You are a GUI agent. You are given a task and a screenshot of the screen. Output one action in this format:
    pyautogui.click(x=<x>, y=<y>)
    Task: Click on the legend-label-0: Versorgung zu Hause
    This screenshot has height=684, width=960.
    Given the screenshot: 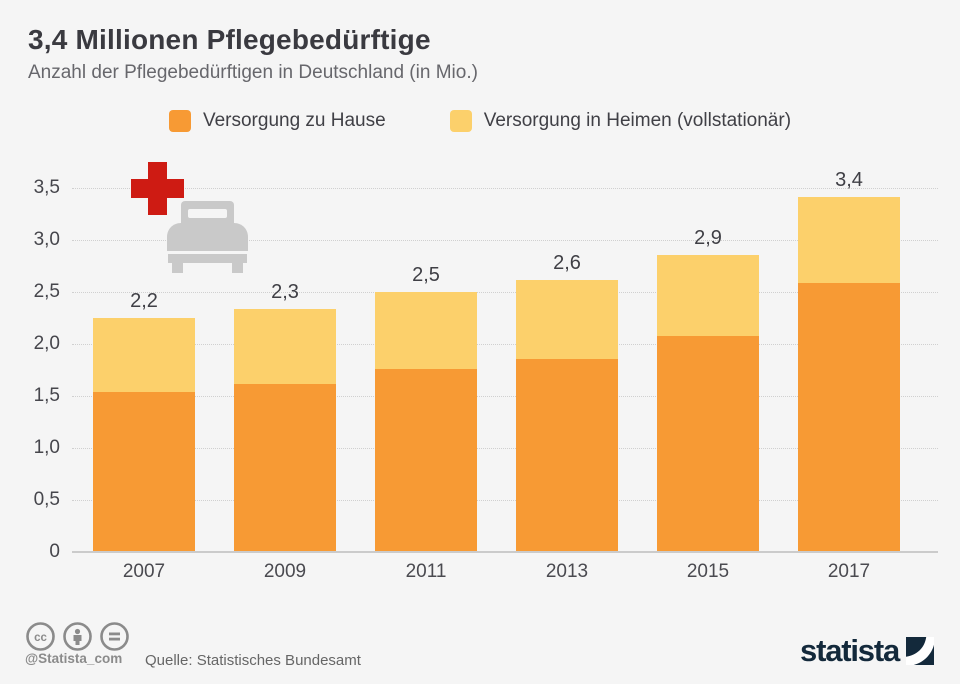 What is the action you would take?
    pyautogui.click(x=294, y=120)
    